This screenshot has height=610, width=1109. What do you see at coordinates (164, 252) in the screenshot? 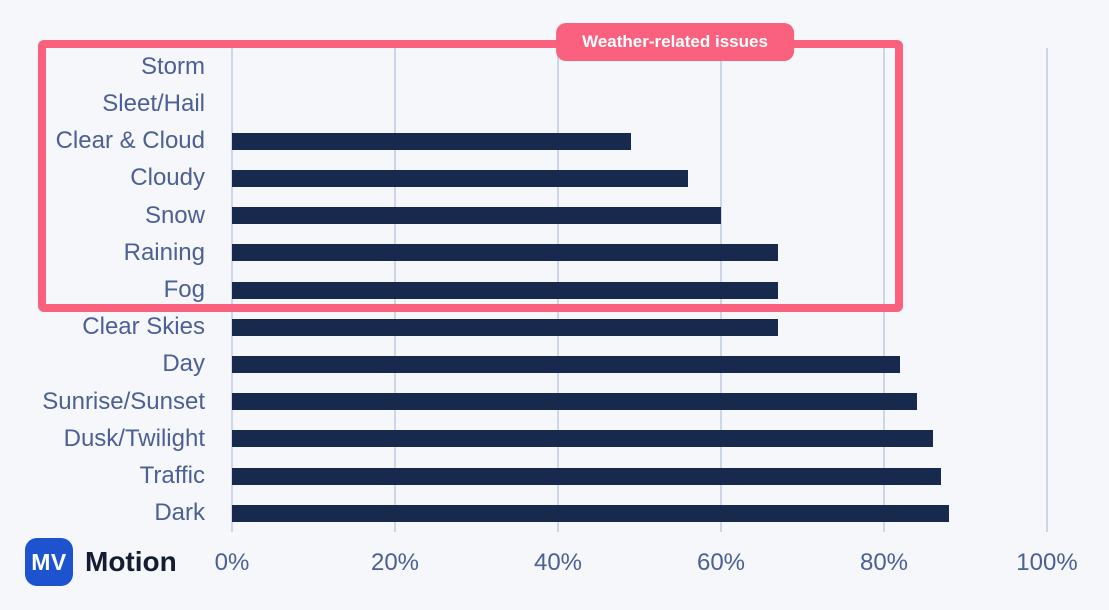
I see `category-label: Raining` at bounding box center [164, 252].